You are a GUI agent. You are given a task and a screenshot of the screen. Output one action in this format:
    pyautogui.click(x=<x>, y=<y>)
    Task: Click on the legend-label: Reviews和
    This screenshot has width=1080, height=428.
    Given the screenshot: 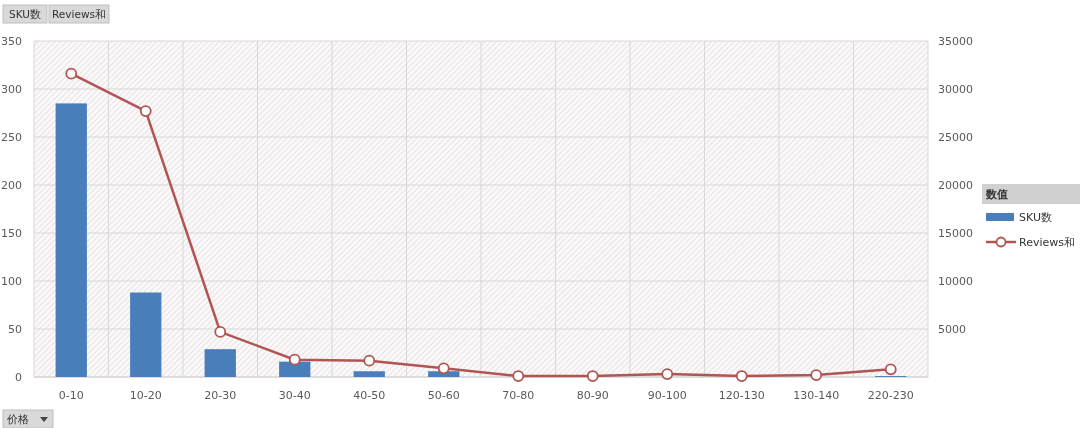 What is the action you would take?
    pyautogui.click(x=1047, y=242)
    